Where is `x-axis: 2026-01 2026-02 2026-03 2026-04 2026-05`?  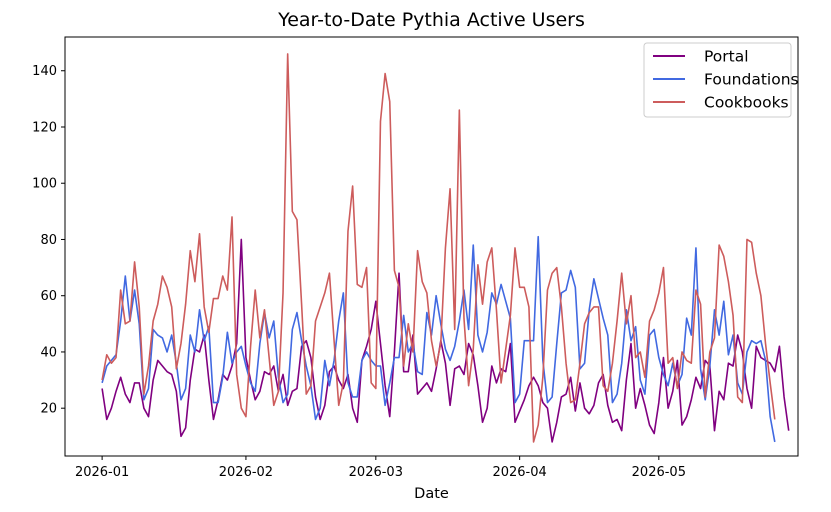
x-axis: 2026-01 2026-02 2026-03 2026-04 2026-05 is located at coordinates (380, 468).